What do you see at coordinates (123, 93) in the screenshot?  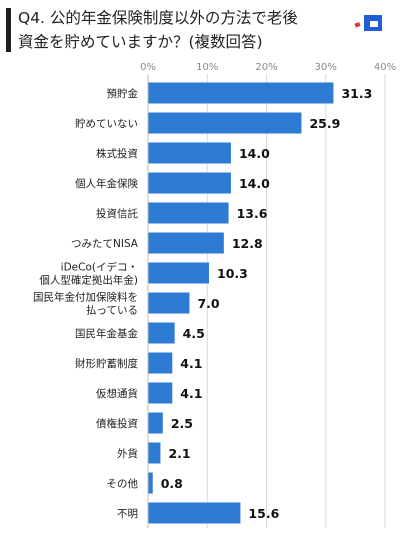 I see `category-label: 預貯金` at bounding box center [123, 93].